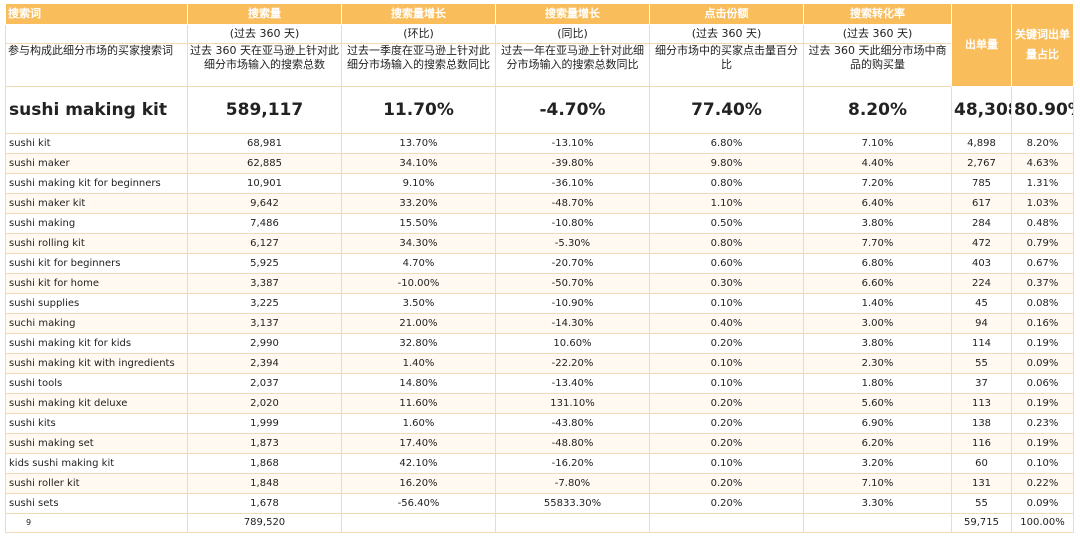 Image resolution: width=1080 pixels, height=539 pixels. What do you see at coordinates (572, 34) in the screenshot?
I see `subheader-yoy: (同比)` at bounding box center [572, 34].